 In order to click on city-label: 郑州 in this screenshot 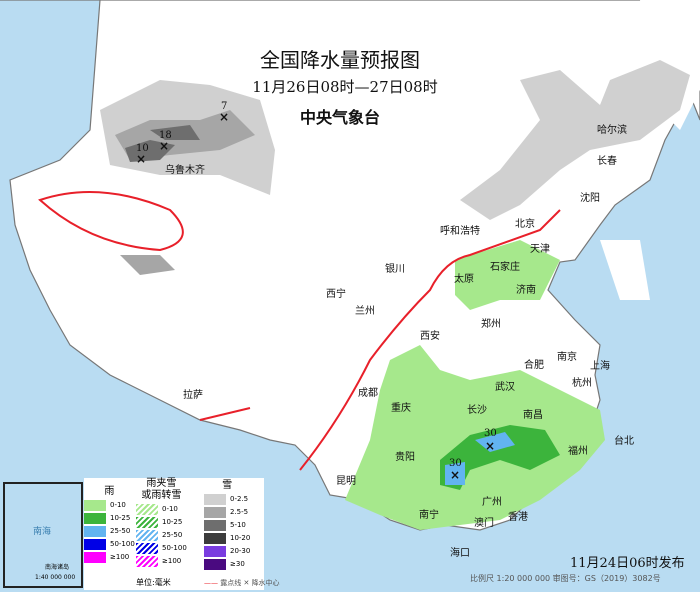, I will do `click(491, 324)`.